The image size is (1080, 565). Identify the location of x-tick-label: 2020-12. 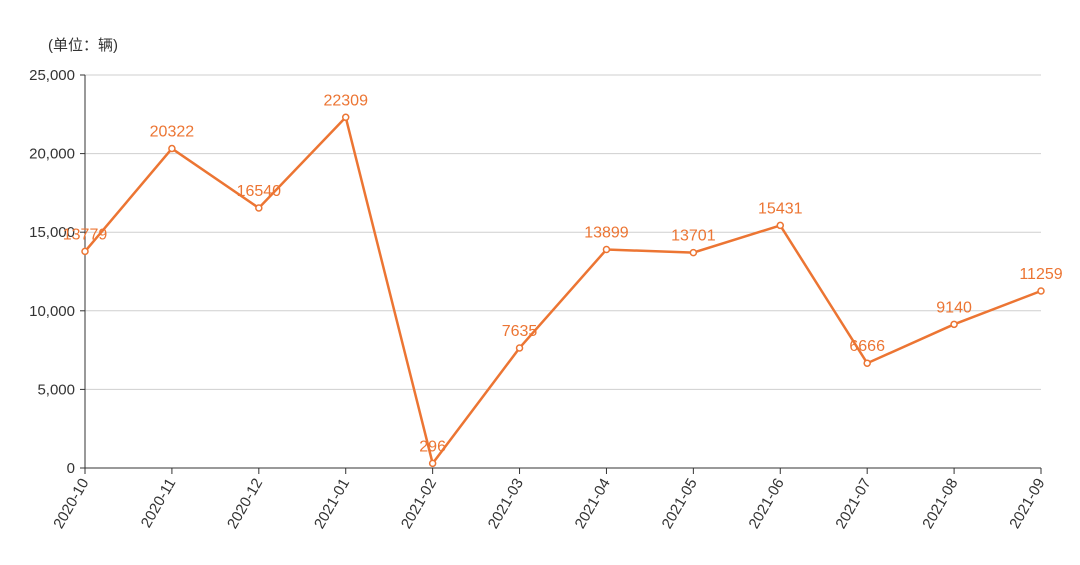
(245, 504).